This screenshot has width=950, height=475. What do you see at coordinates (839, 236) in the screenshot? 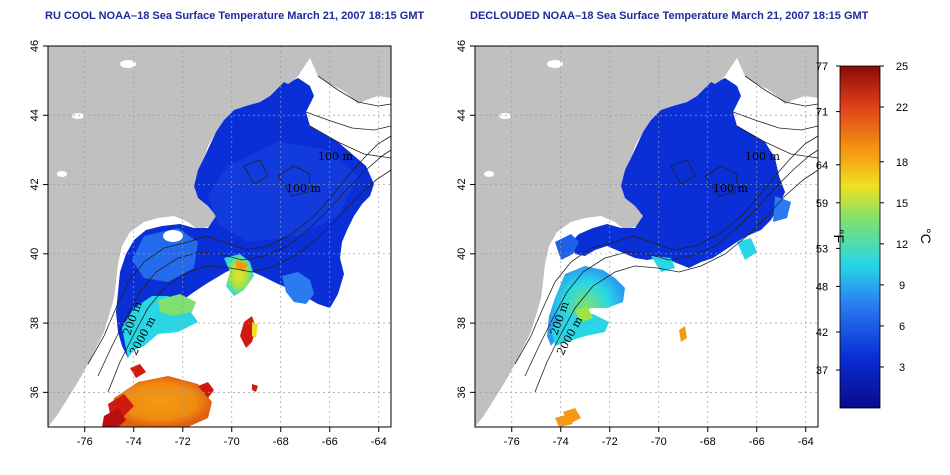
I see `fahrenheit-unit-label: °F` at bounding box center [839, 236].